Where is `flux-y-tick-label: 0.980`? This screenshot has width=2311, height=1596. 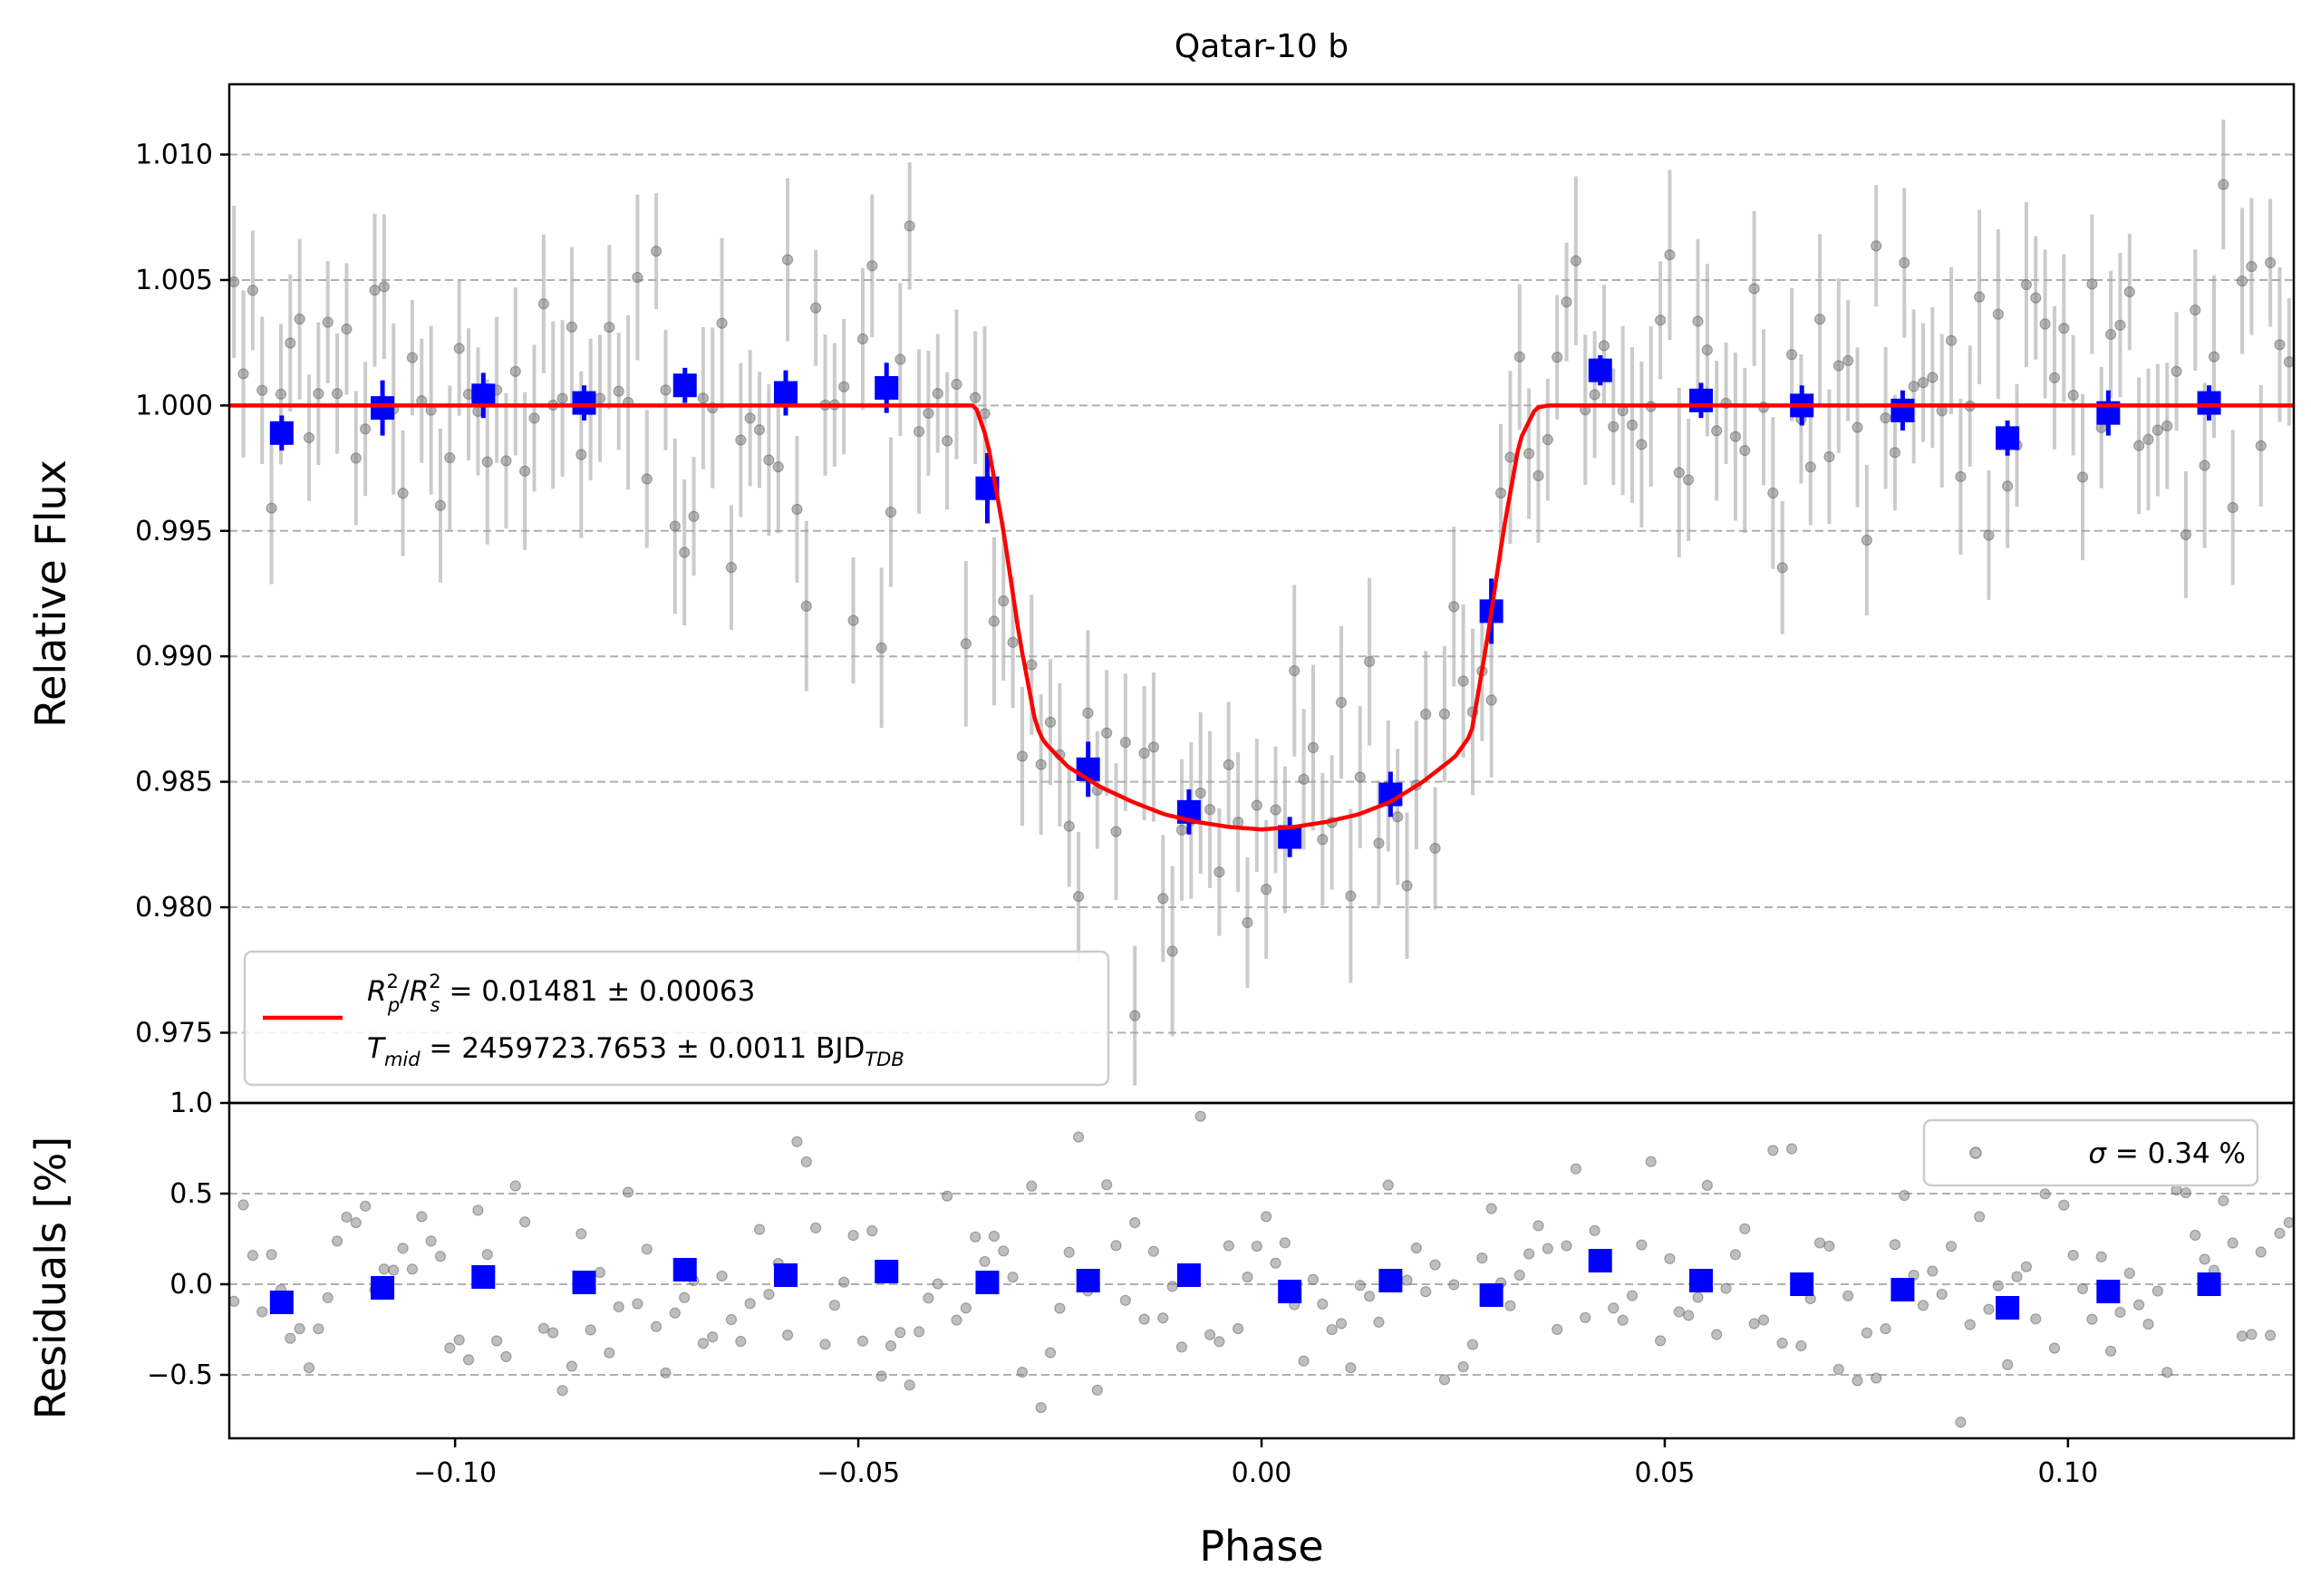
flux-y-tick-label: 0.980 is located at coordinates (174, 908).